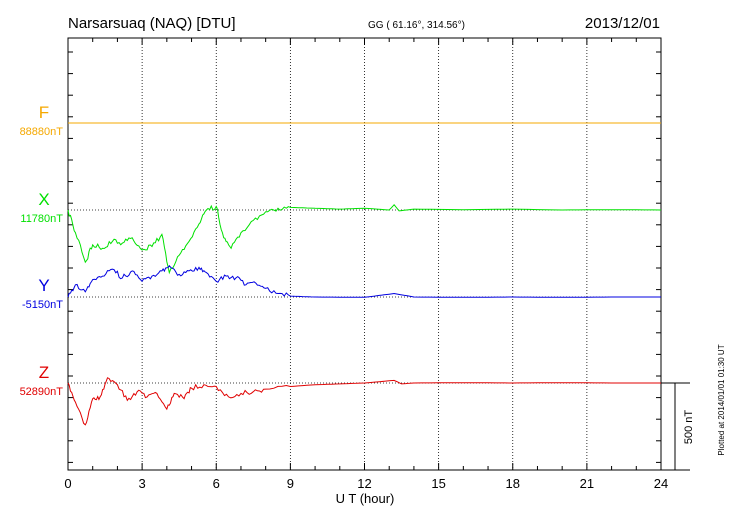  Describe the element at coordinates (152, 23) in the screenshot. I see `station-title: Narsarsuaq (NAQ) [DTU]` at that location.